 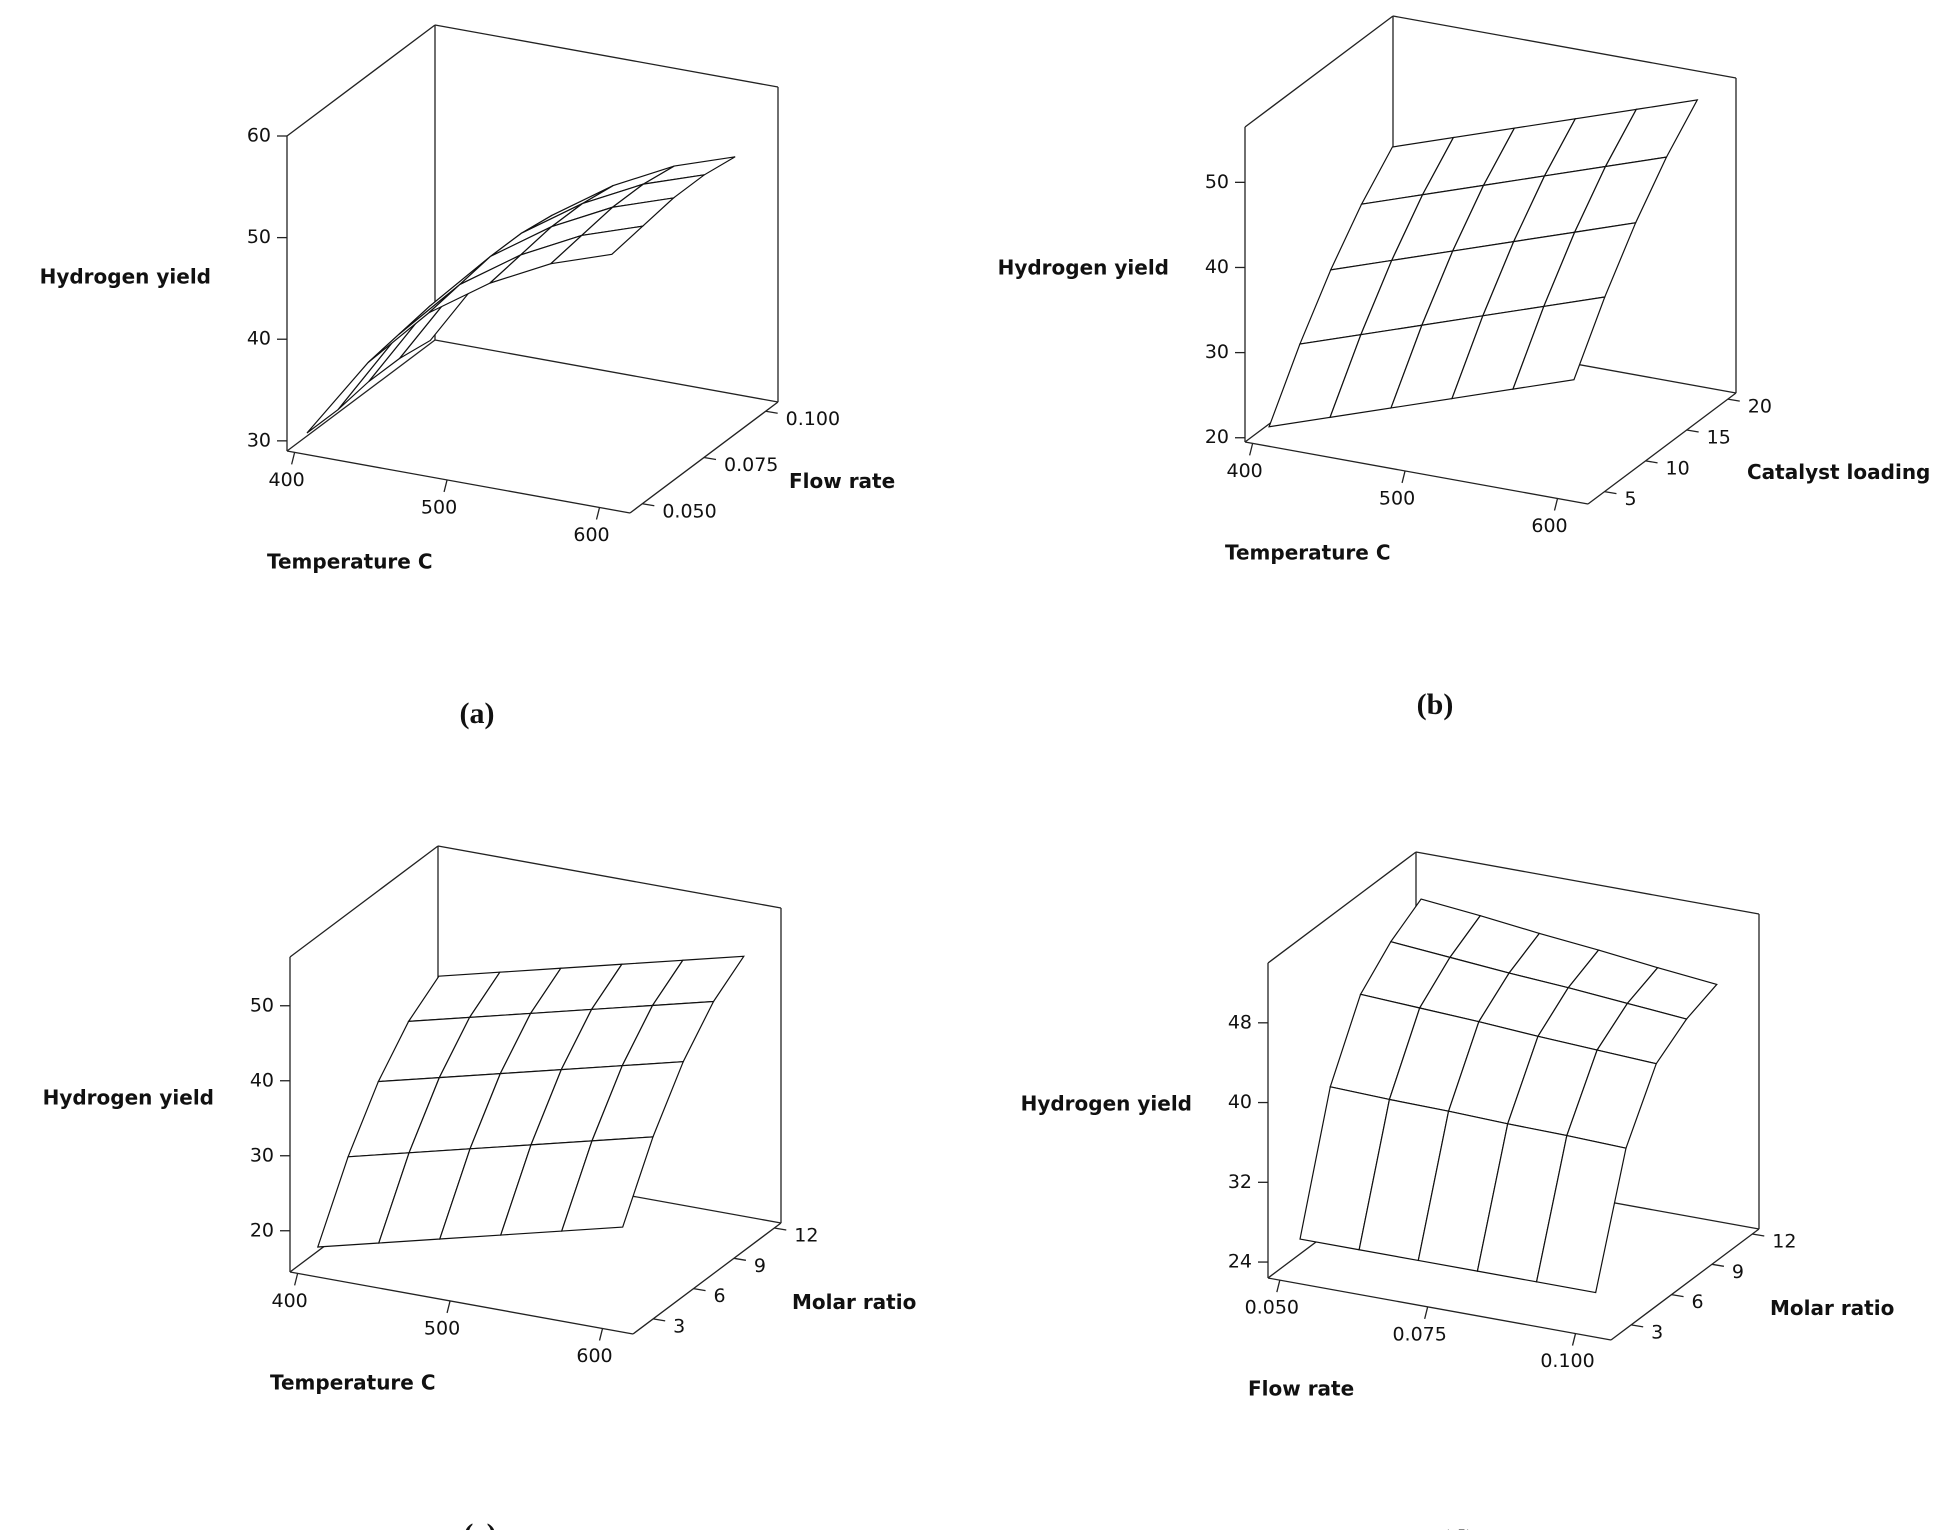 I want to click on x-axis-label: Flow rate, so click(x=1301, y=1389).